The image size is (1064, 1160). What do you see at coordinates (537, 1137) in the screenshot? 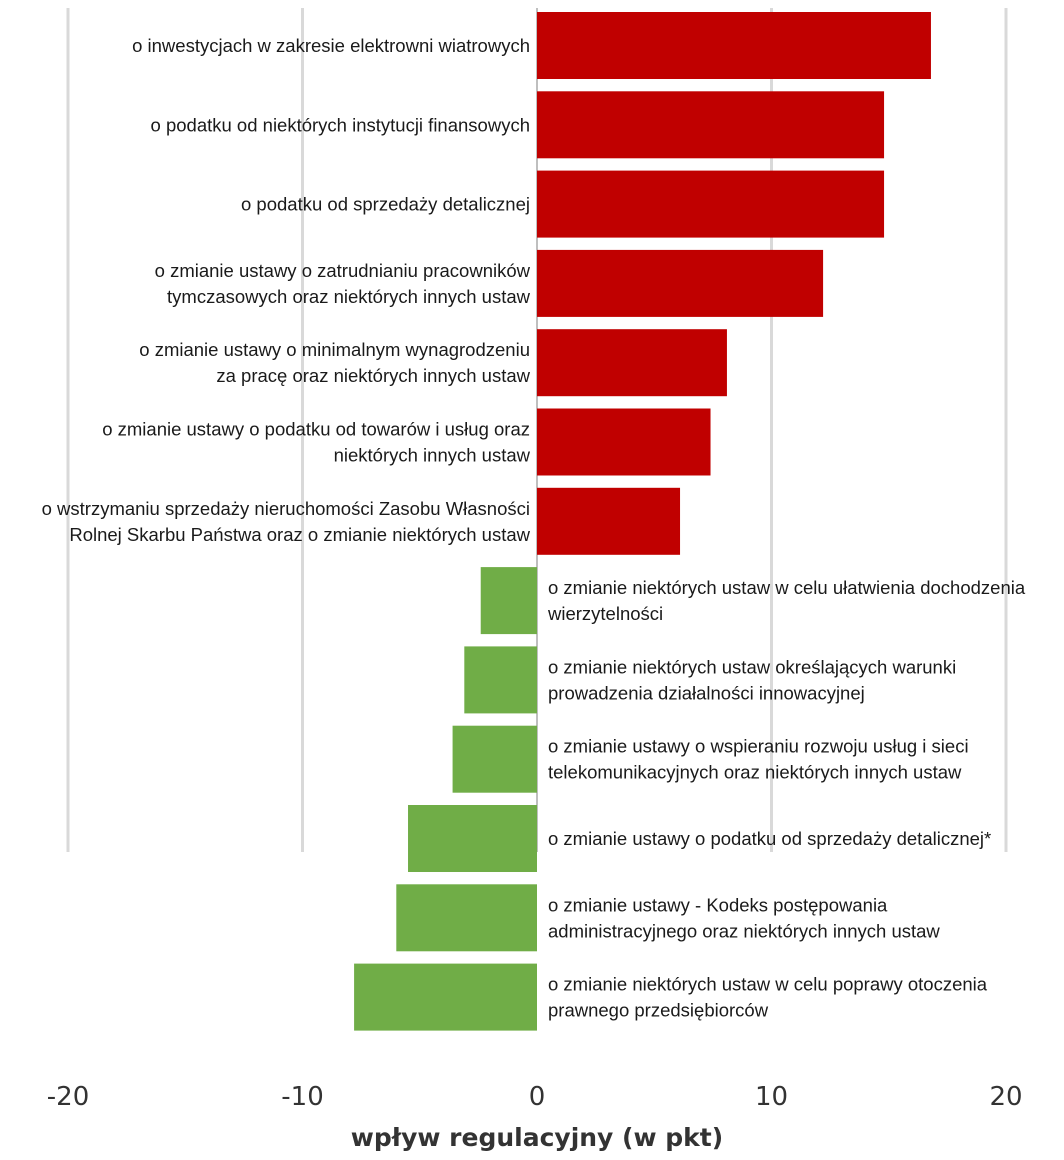
I see `x-axis-title: wpływ regulacyjny (w pkt)` at bounding box center [537, 1137].